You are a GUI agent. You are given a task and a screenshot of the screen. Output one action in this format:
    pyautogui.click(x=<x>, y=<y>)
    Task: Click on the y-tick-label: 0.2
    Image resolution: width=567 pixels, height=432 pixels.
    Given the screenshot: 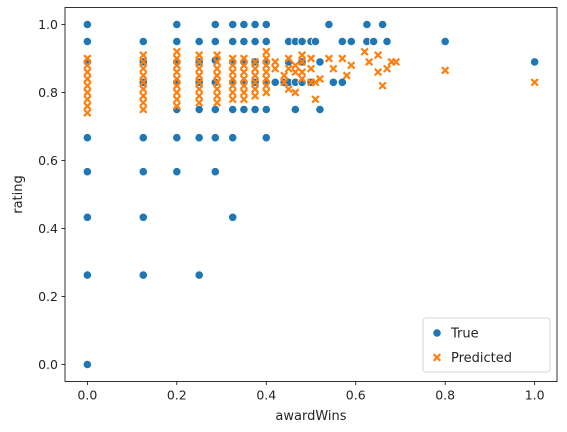 What is the action you would take?
    pyautogui.click(x=48, y=296)
    